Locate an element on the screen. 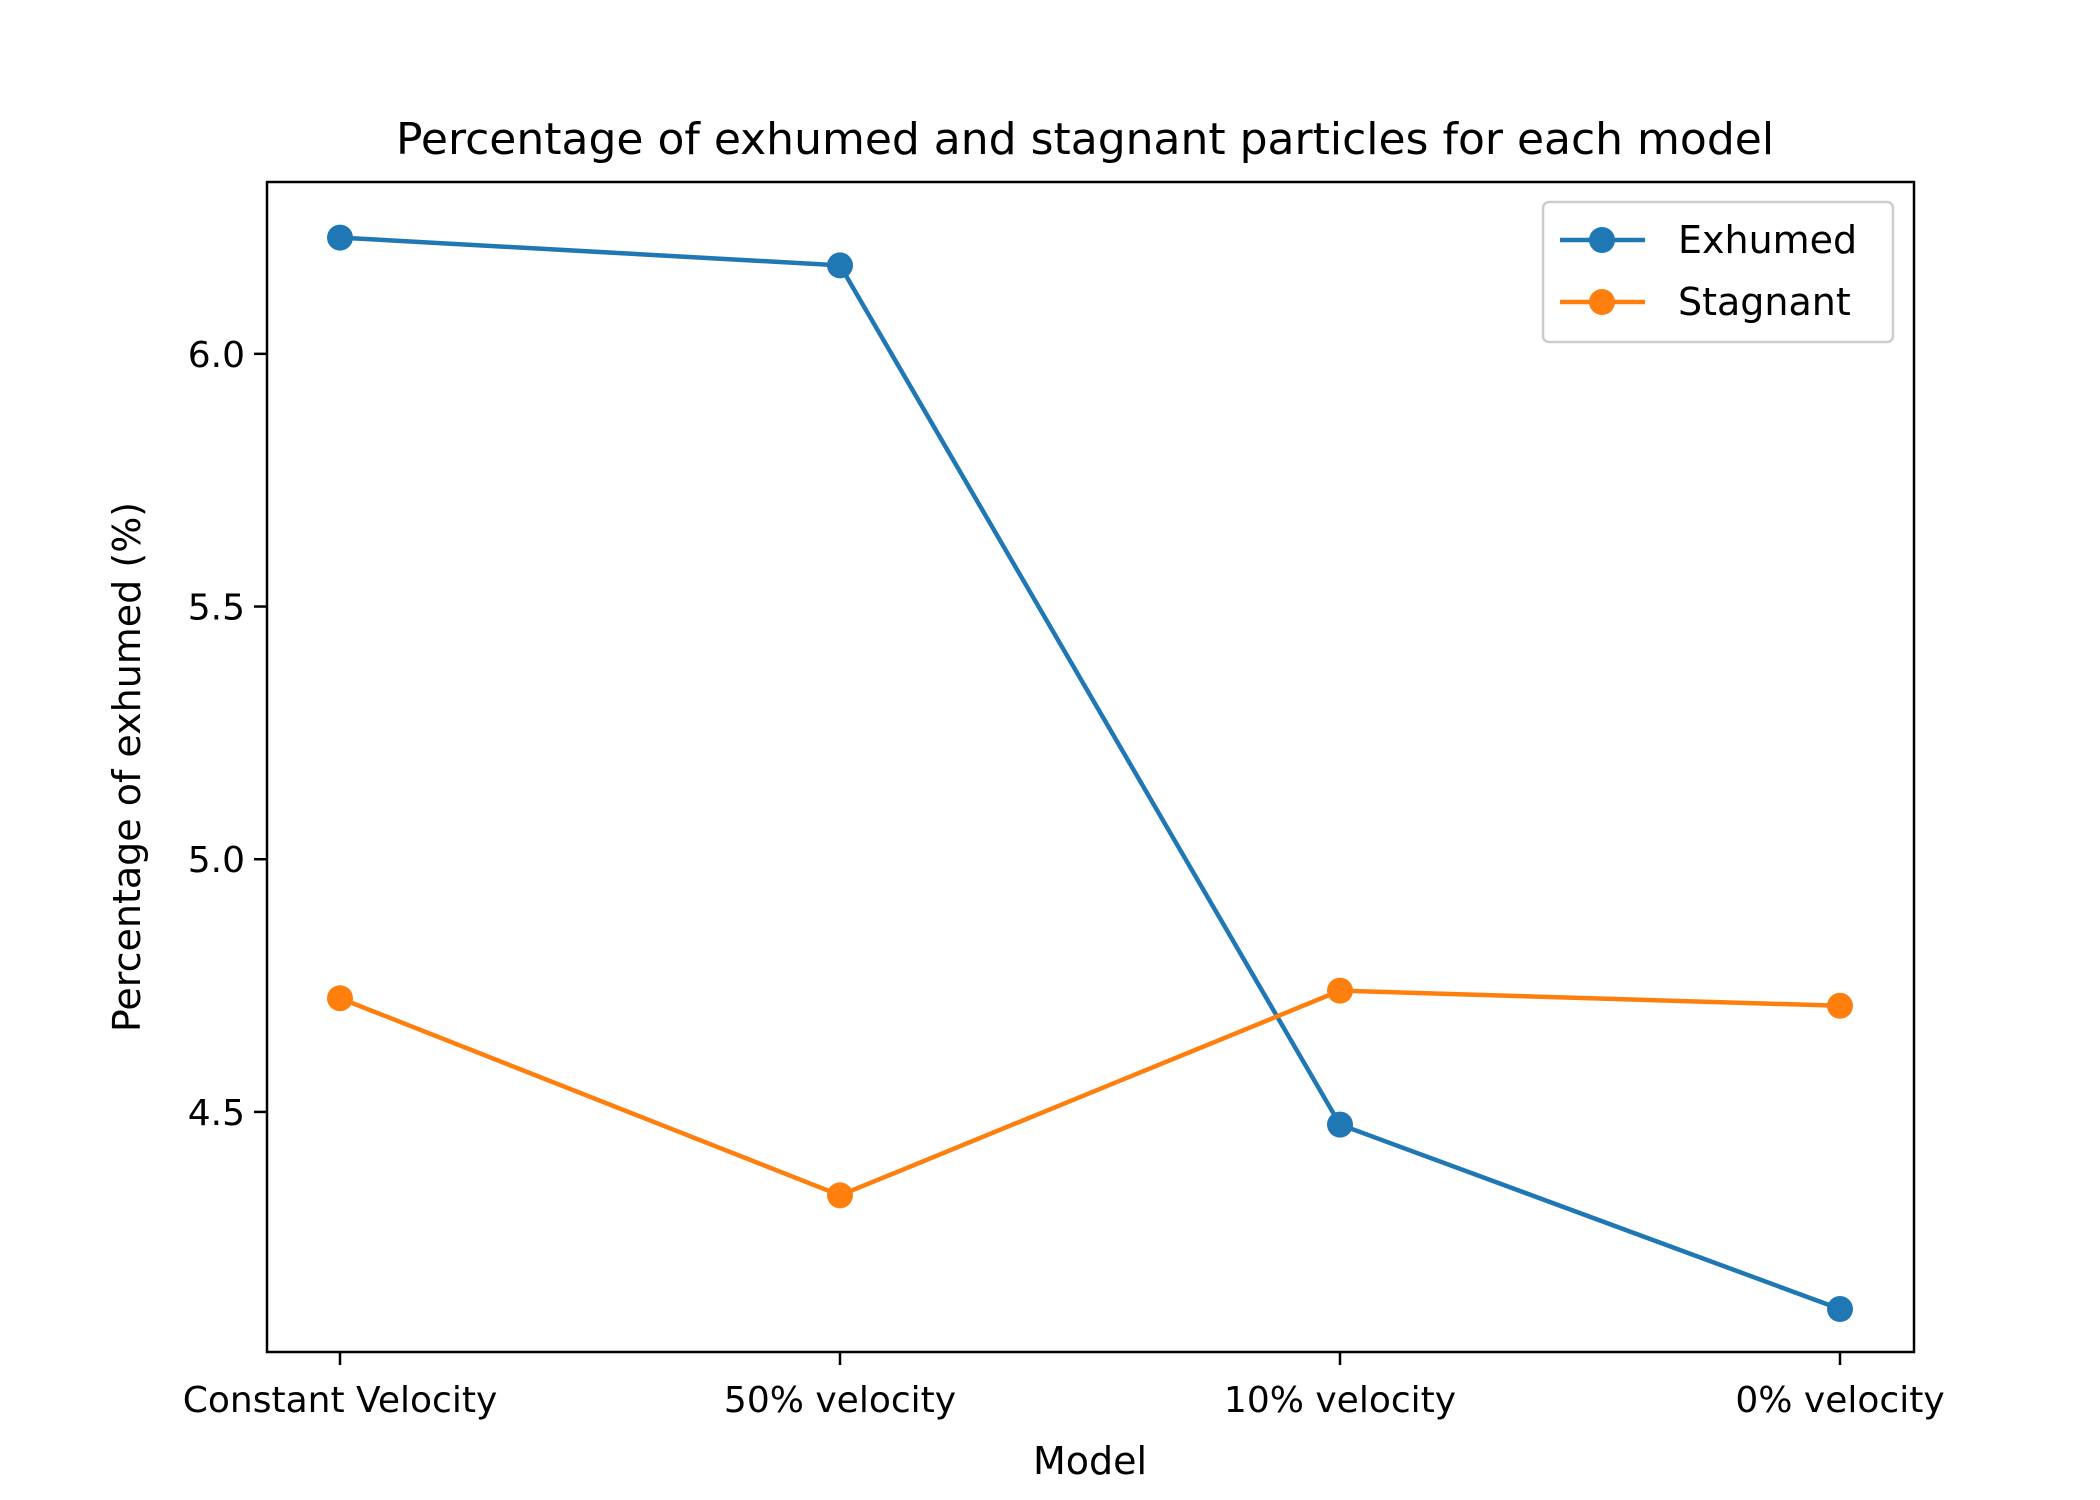 The width and height of the screenshot is (2100, 1500). legend-exhumed-marker is located at coordinates (1602, 240).